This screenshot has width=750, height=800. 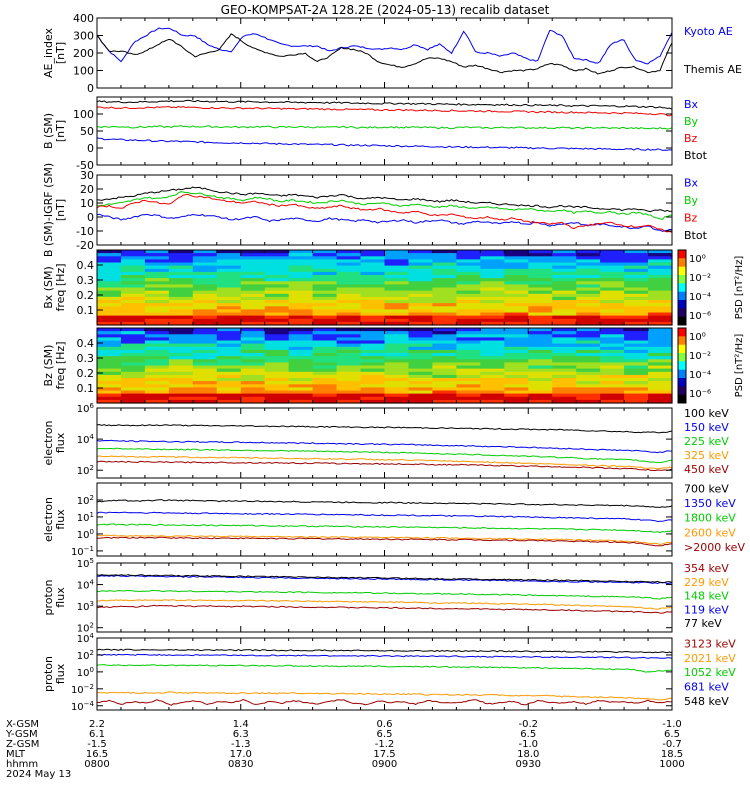 What do you see at coordinates (86, 408) in the screenshot?
I see `y-tick-label: 10⁶` at bounding box center [86, 408].